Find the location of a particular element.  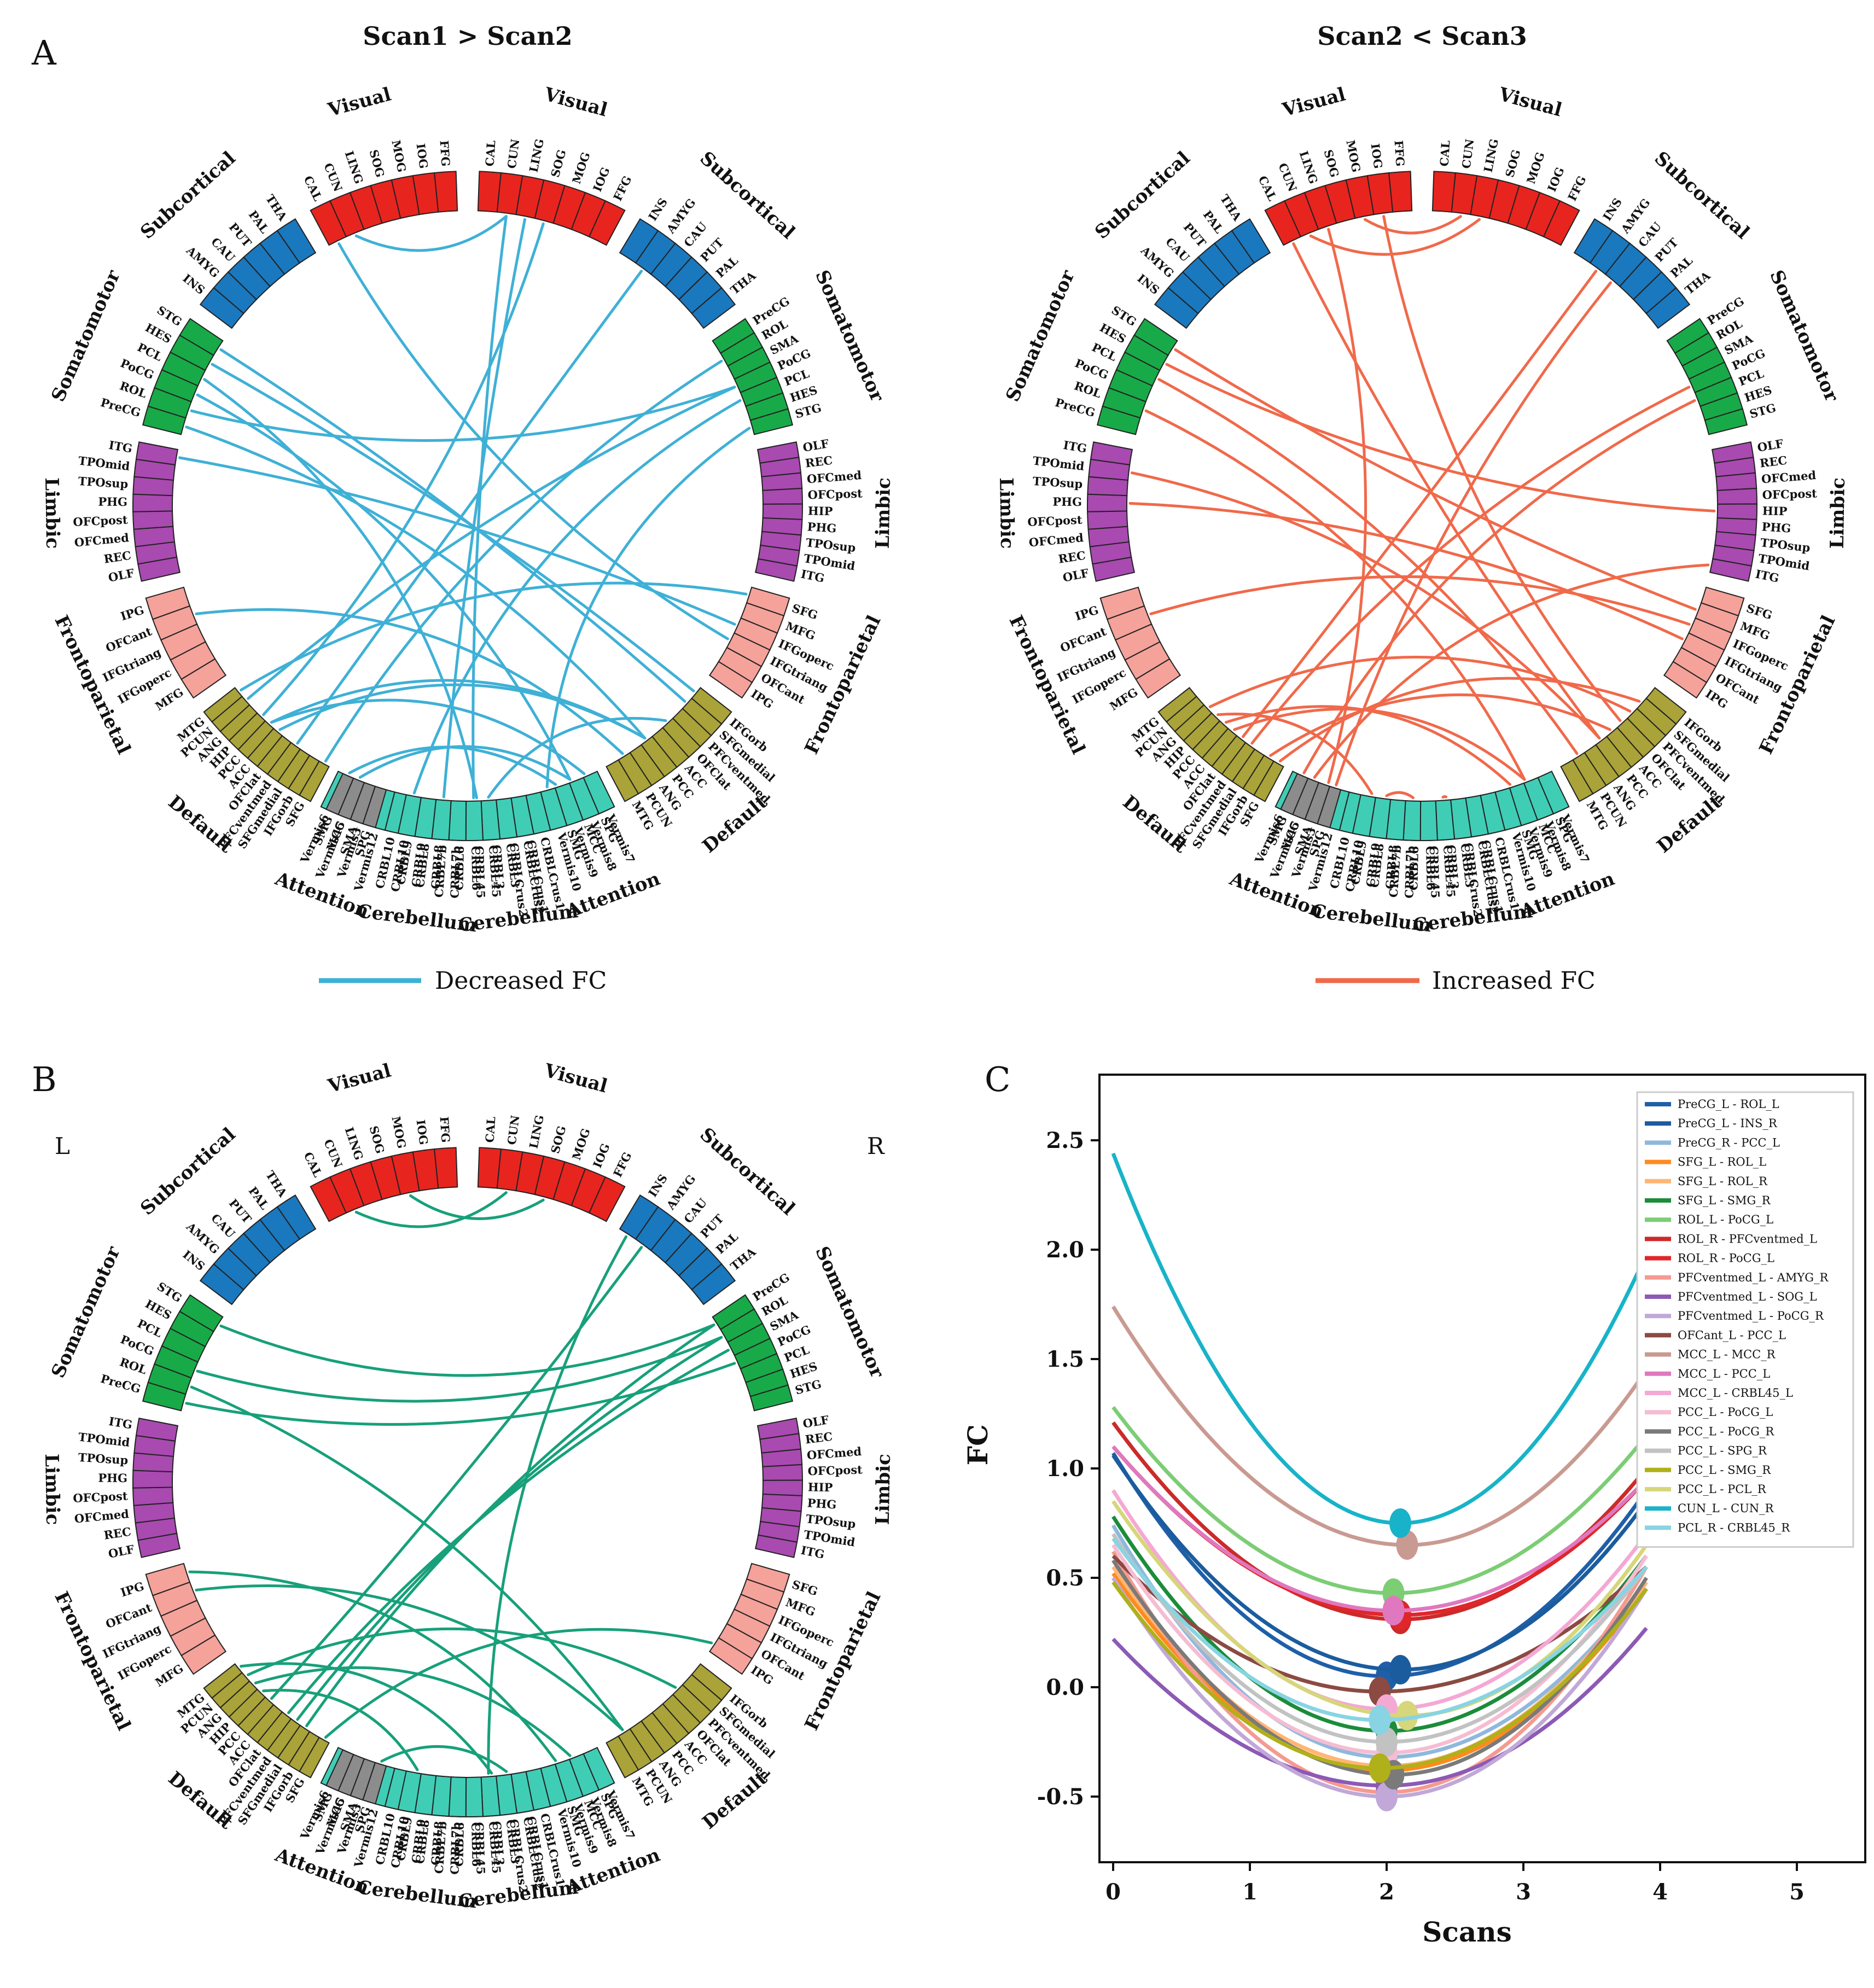

roi-label-cun: CUN is located at coordinates (1288, 178).